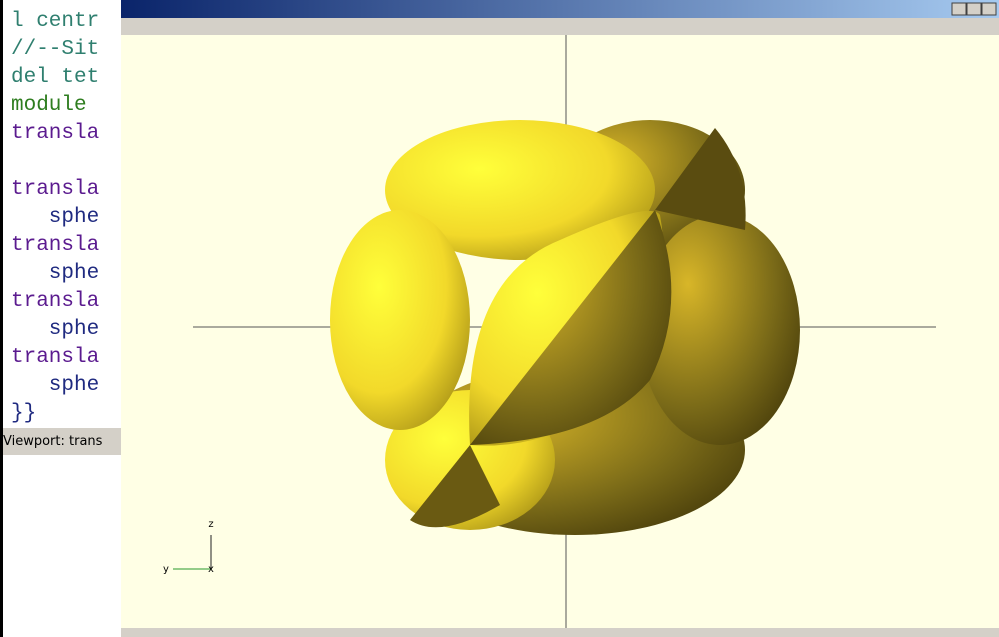 This screenshot has width=999, height=637. What do you see at coordinates (55, 77) in the screenshot?
I see `code-line: del tet` at bounding box center [55, 77].